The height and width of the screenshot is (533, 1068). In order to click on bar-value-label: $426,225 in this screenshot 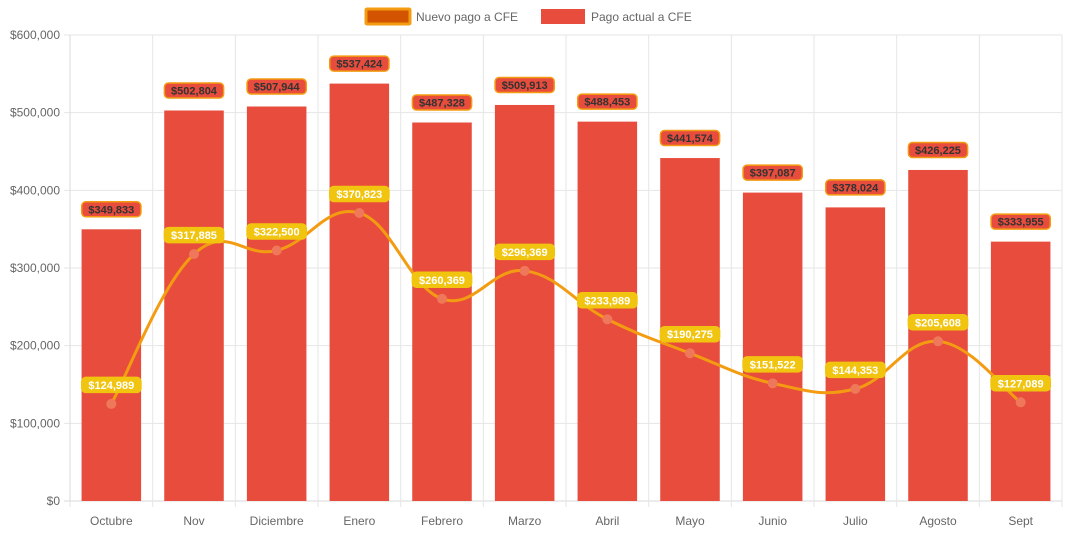, I will do `click(938, 150)`.